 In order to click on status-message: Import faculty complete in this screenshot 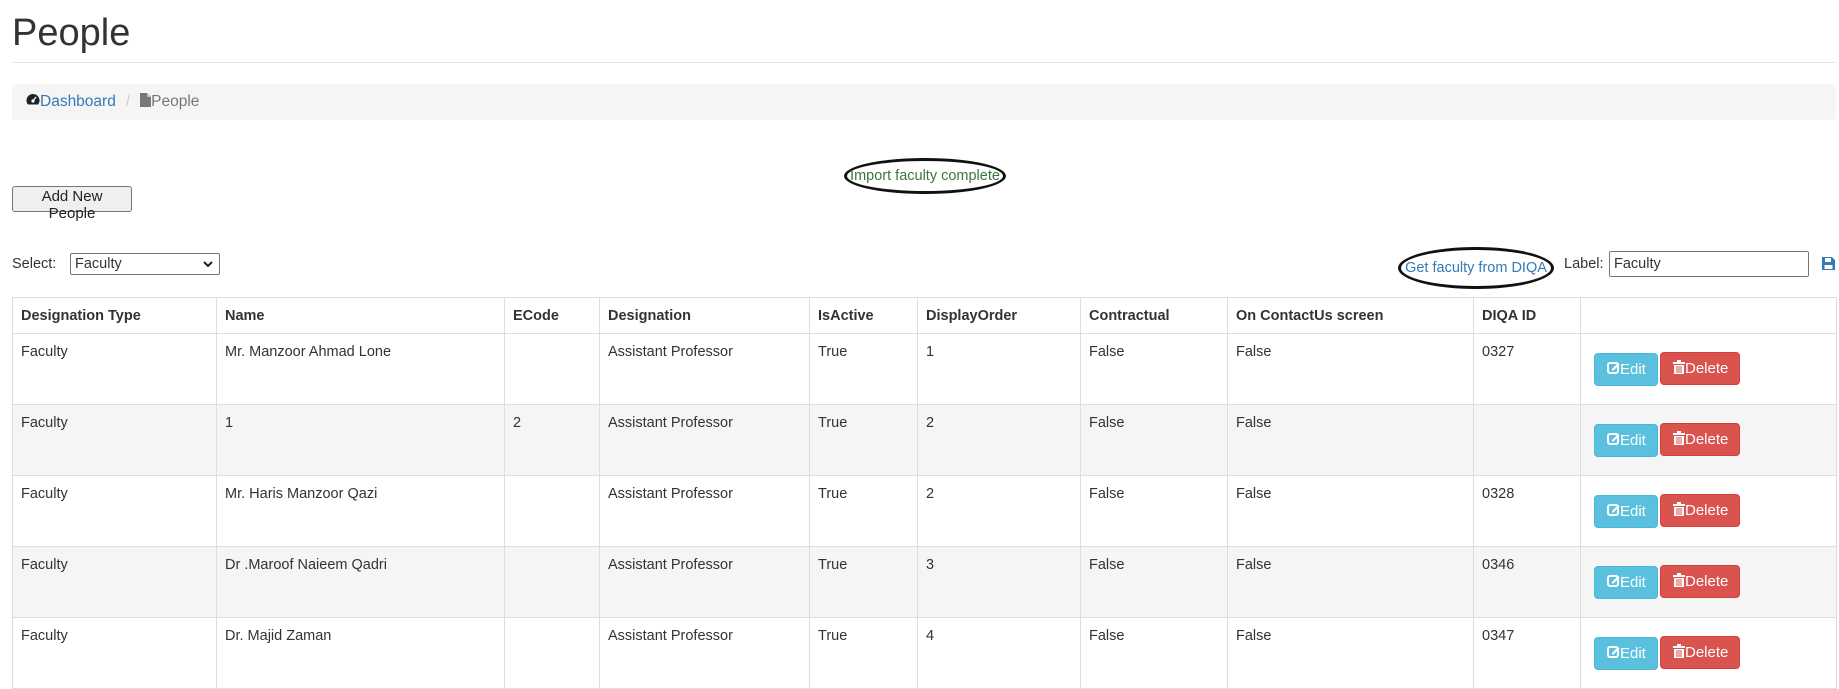, I will do `click(925, 176)`.